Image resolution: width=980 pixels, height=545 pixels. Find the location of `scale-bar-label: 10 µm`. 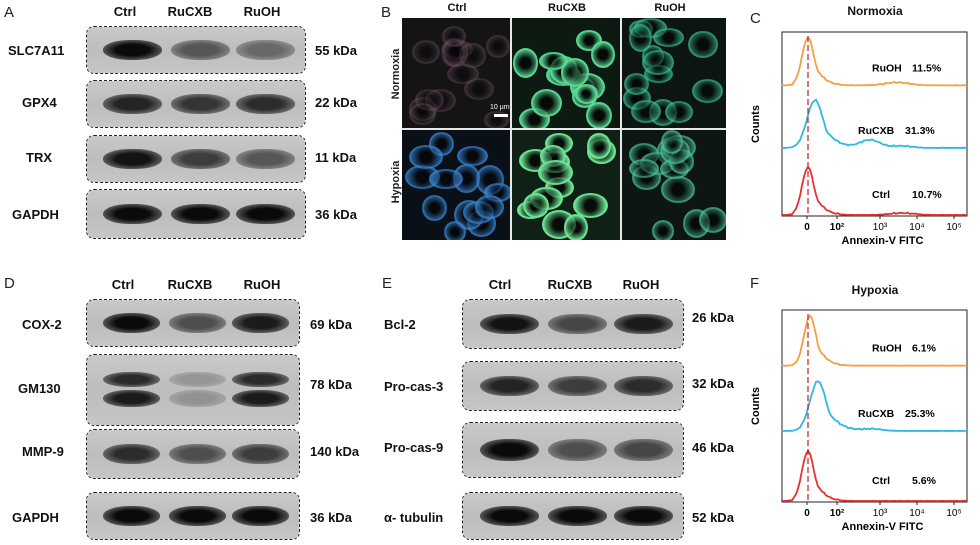

scale-bar-label: 10 µm is located at coordinates (500, 107).